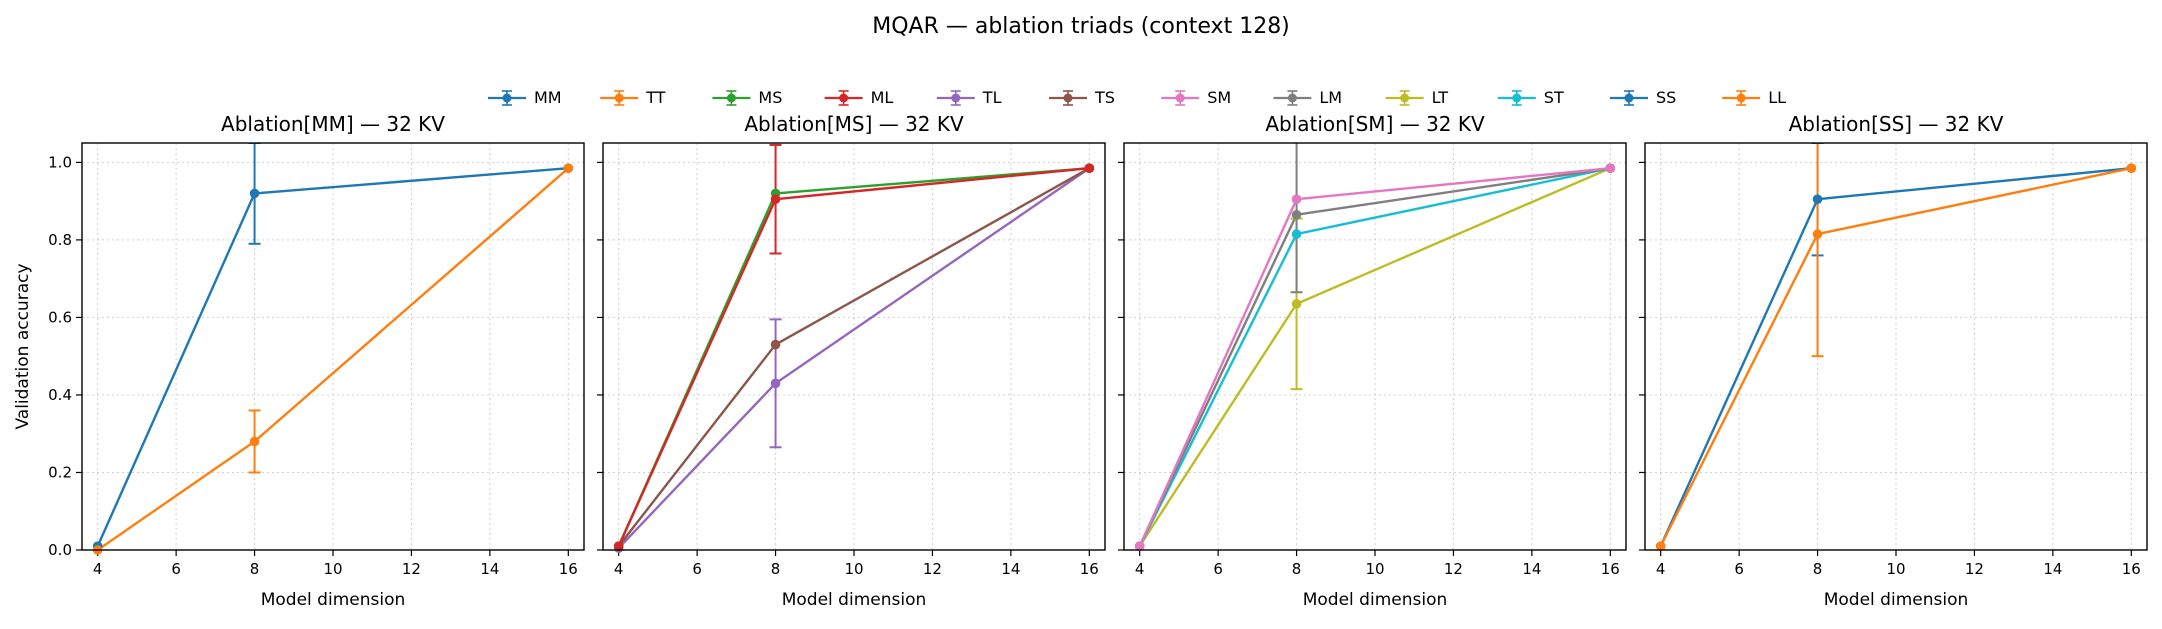 Image resolution: width=2162 pixels, height=629 pixels. What do you see at coordinates (775, 344) in the screenshot?
I see `point-TS` at bounding box center [775, 344].